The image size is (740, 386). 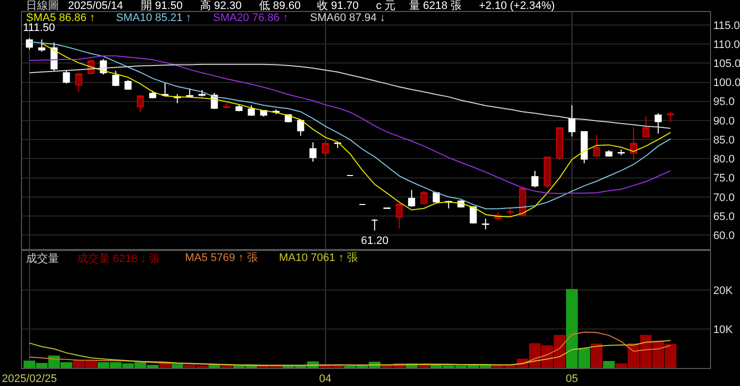 What do you see at coordinates (723, 330) in the screenshot?
I see `y-tick-label: 10K` at bounding box center [723, 330].